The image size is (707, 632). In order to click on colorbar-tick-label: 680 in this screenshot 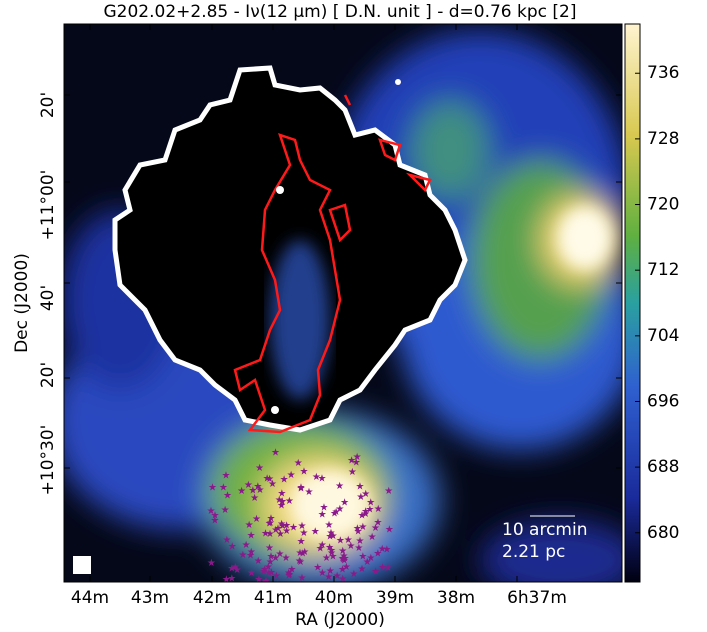, I will do `click(663, 533)`.